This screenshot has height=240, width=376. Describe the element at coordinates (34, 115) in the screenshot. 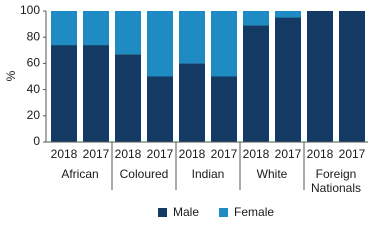

I see `y-tick-label: 20` at that location.